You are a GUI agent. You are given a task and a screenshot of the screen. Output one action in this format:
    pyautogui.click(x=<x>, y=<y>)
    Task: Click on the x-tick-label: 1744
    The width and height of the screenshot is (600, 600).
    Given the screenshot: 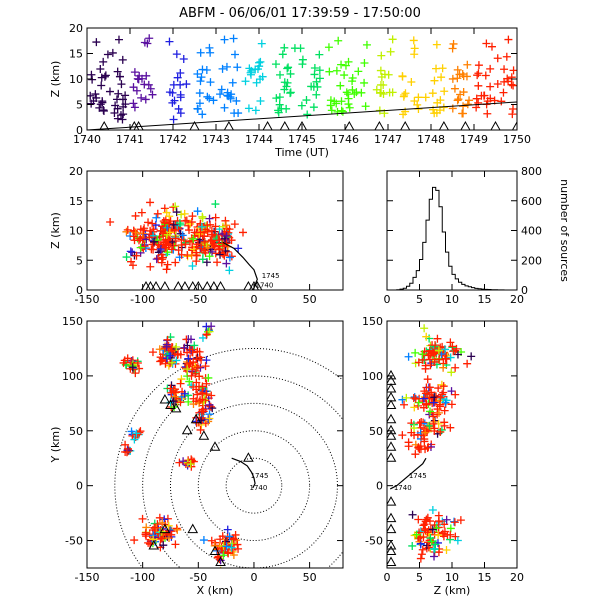 What is the action you would take?
    pyautogui.click(x=259, y=139)
    